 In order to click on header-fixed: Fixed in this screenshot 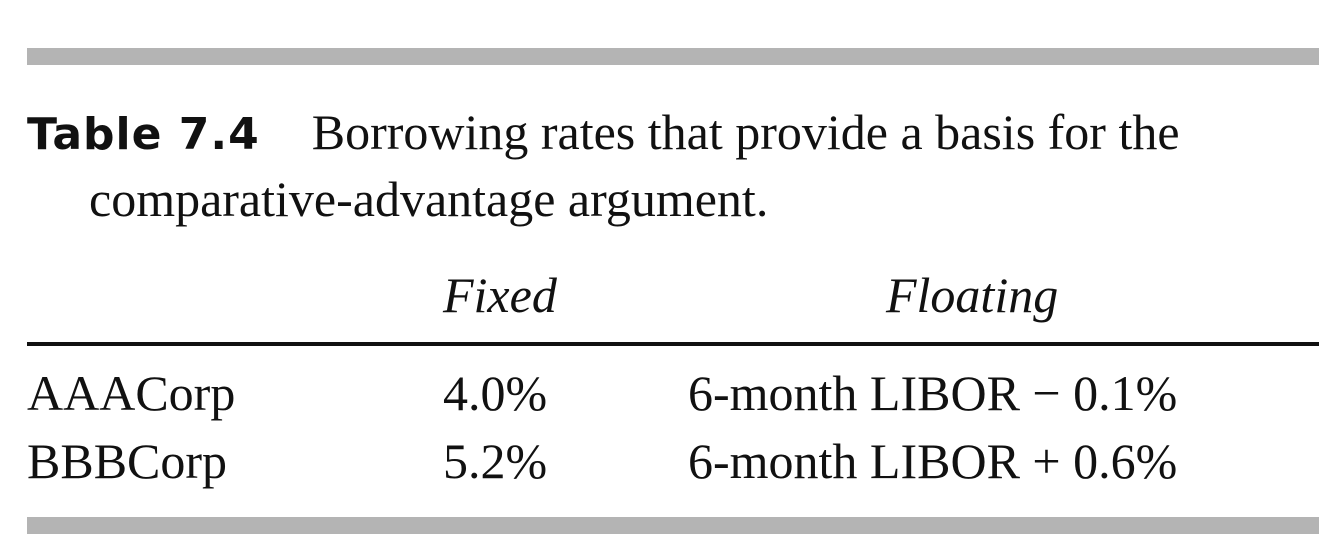, I will do `click(500, 295)`.